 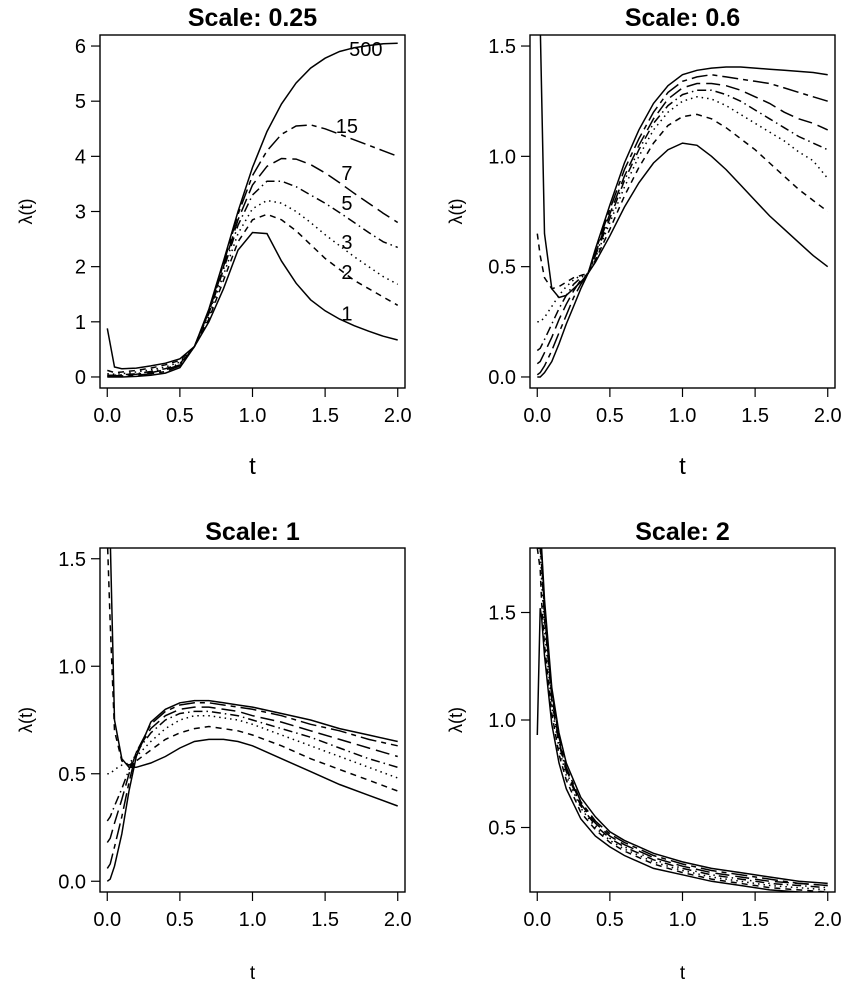 I want to click on curve-label: 500, so click(x=365, y=50).